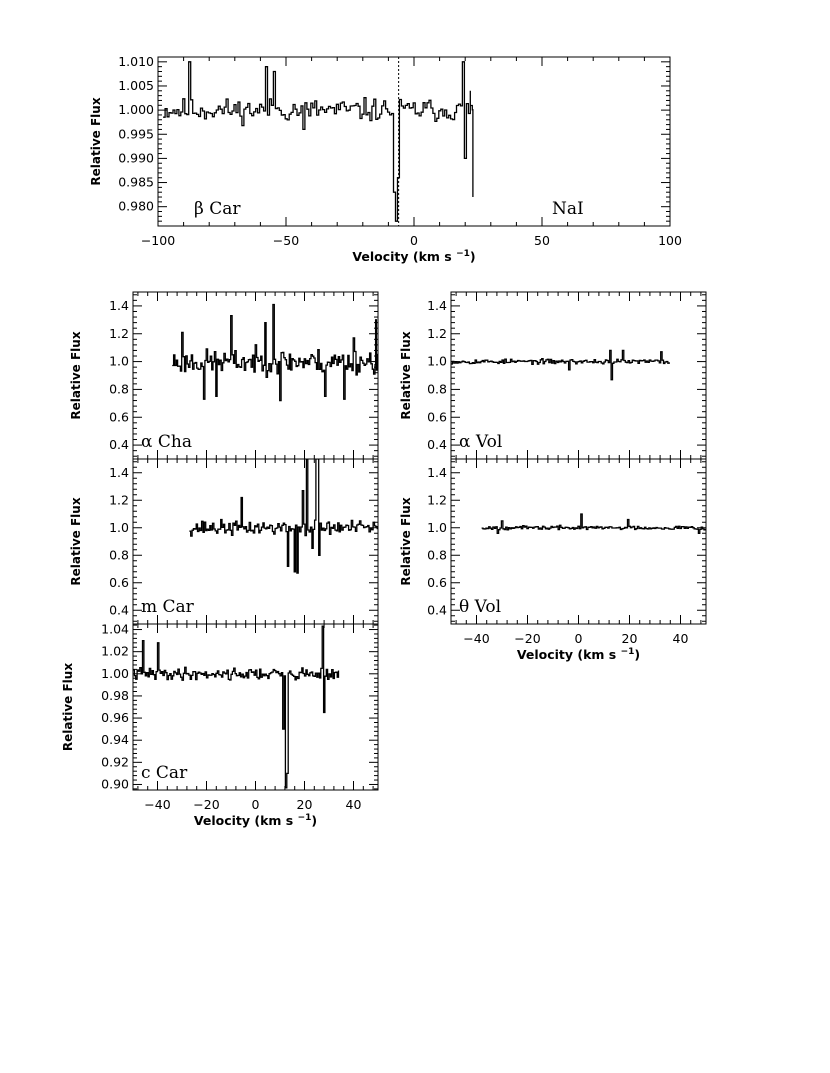 This screenshot has height=1073, width=830. I want to click on c-car-x-tick-label: −20, so click(206, 804).